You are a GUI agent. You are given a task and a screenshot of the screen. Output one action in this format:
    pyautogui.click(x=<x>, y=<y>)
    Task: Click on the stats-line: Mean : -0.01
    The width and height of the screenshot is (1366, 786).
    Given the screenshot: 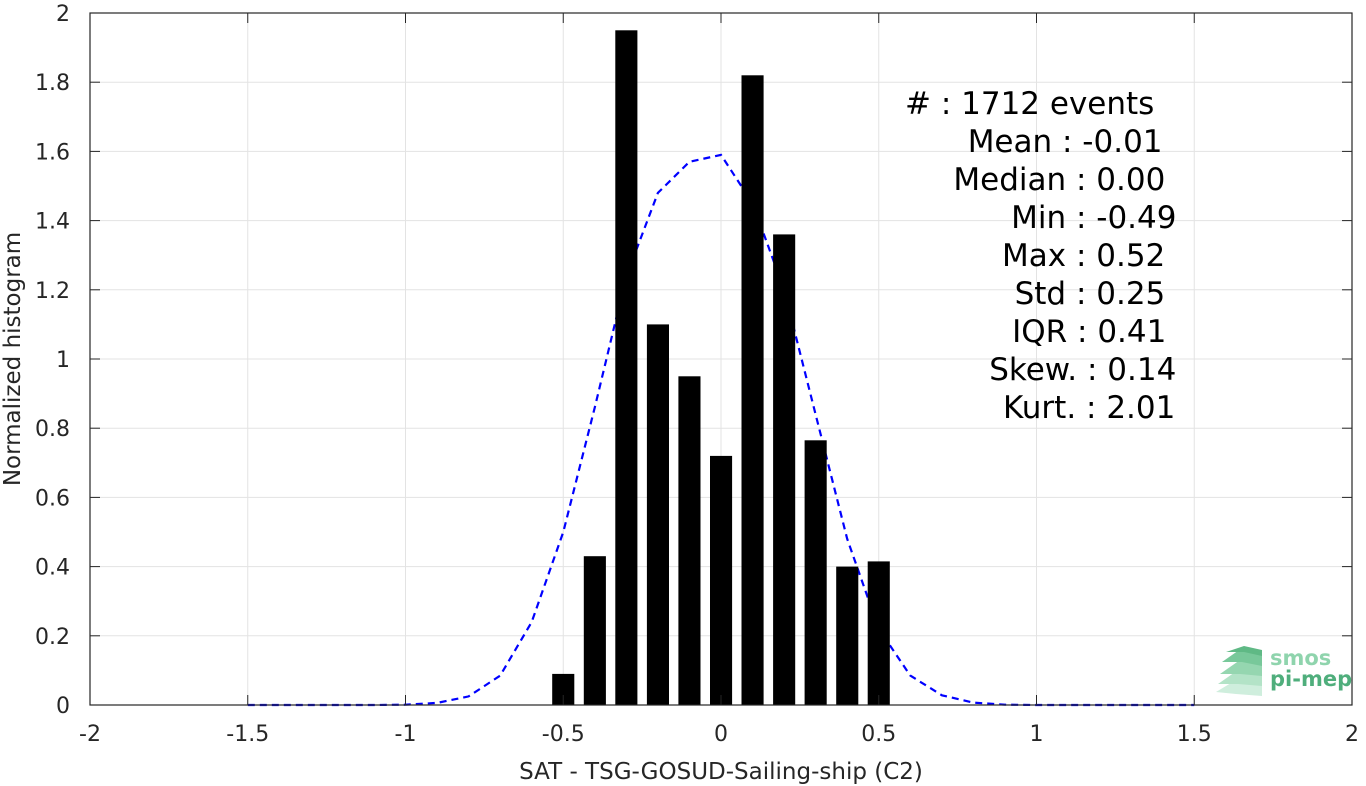 What is the action you would take?
    pyautogui.click(x=1065, y=142)
    